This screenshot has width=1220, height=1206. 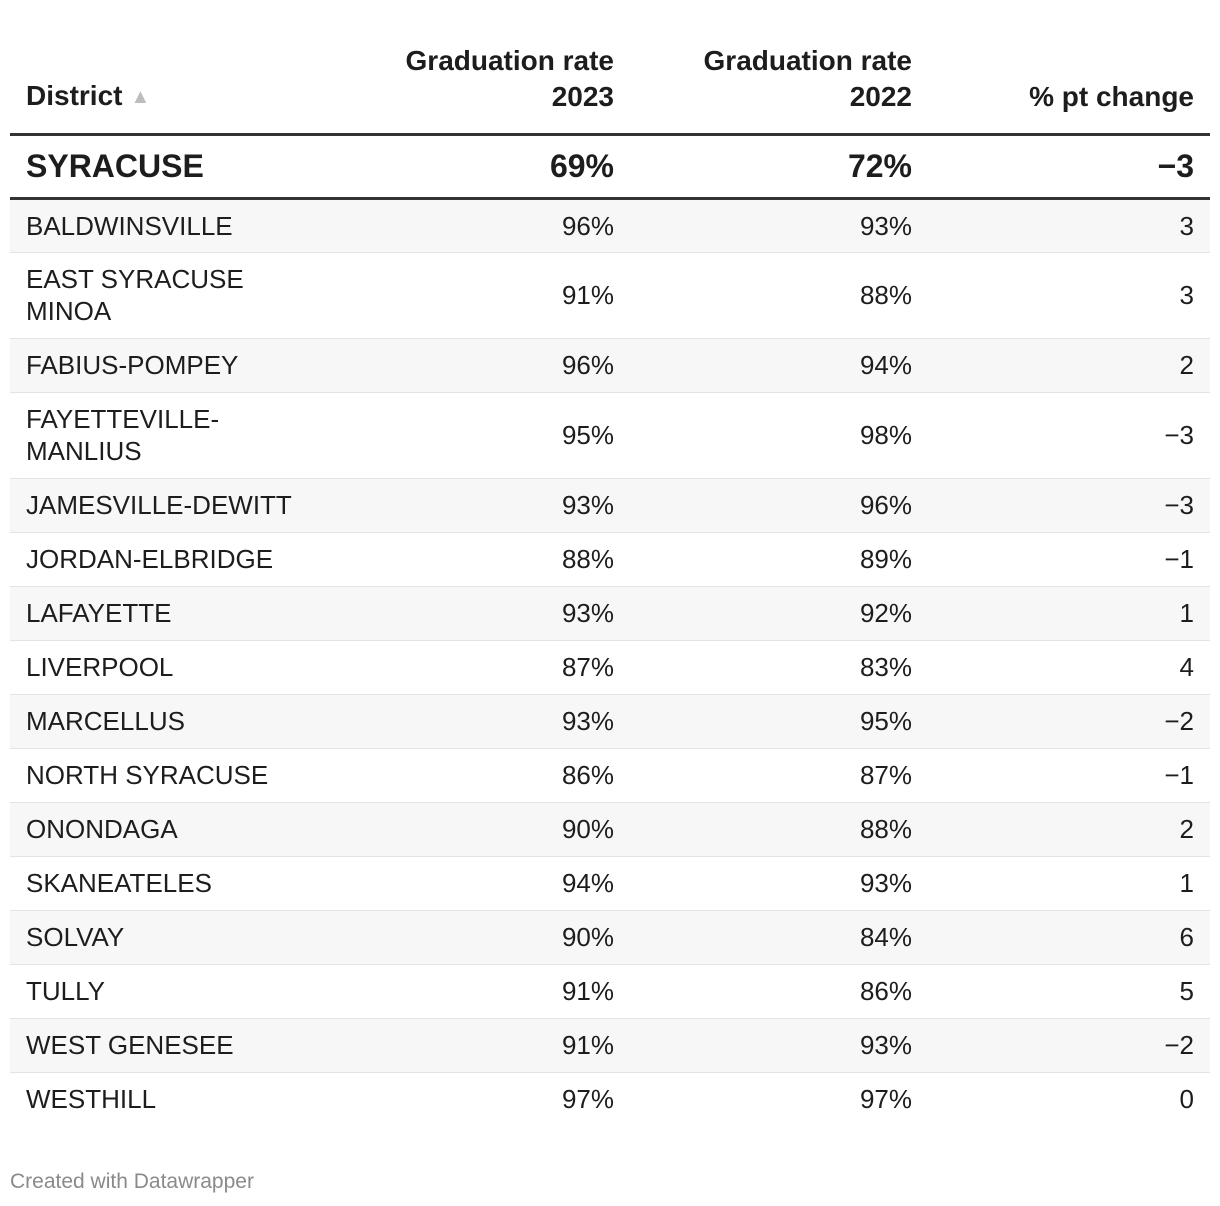 I want to click on table-row: JORDAN-ELBRIDGE 88% 89% −1, so click(x=610, y=559).